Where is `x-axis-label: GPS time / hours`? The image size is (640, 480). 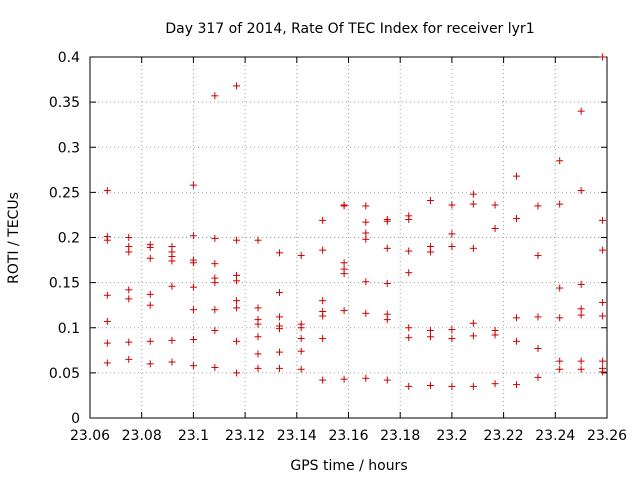 x-axis-label: GPS time / hours is located at coordinates (348, 466).